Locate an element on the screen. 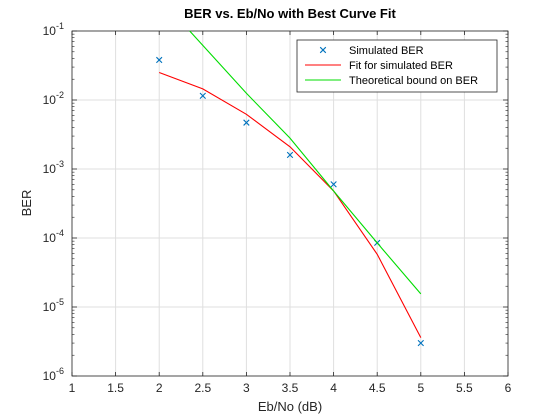  x-tick-label: 3.5 is located at coordinates (290, 388).